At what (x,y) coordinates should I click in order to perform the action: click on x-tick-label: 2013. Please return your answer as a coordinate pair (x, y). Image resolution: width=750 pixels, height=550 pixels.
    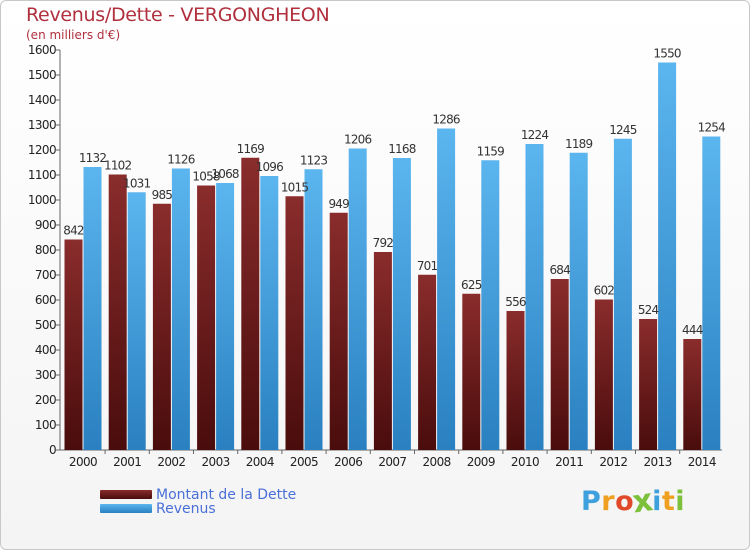
    Looking at the image, I should click on (658, 462).